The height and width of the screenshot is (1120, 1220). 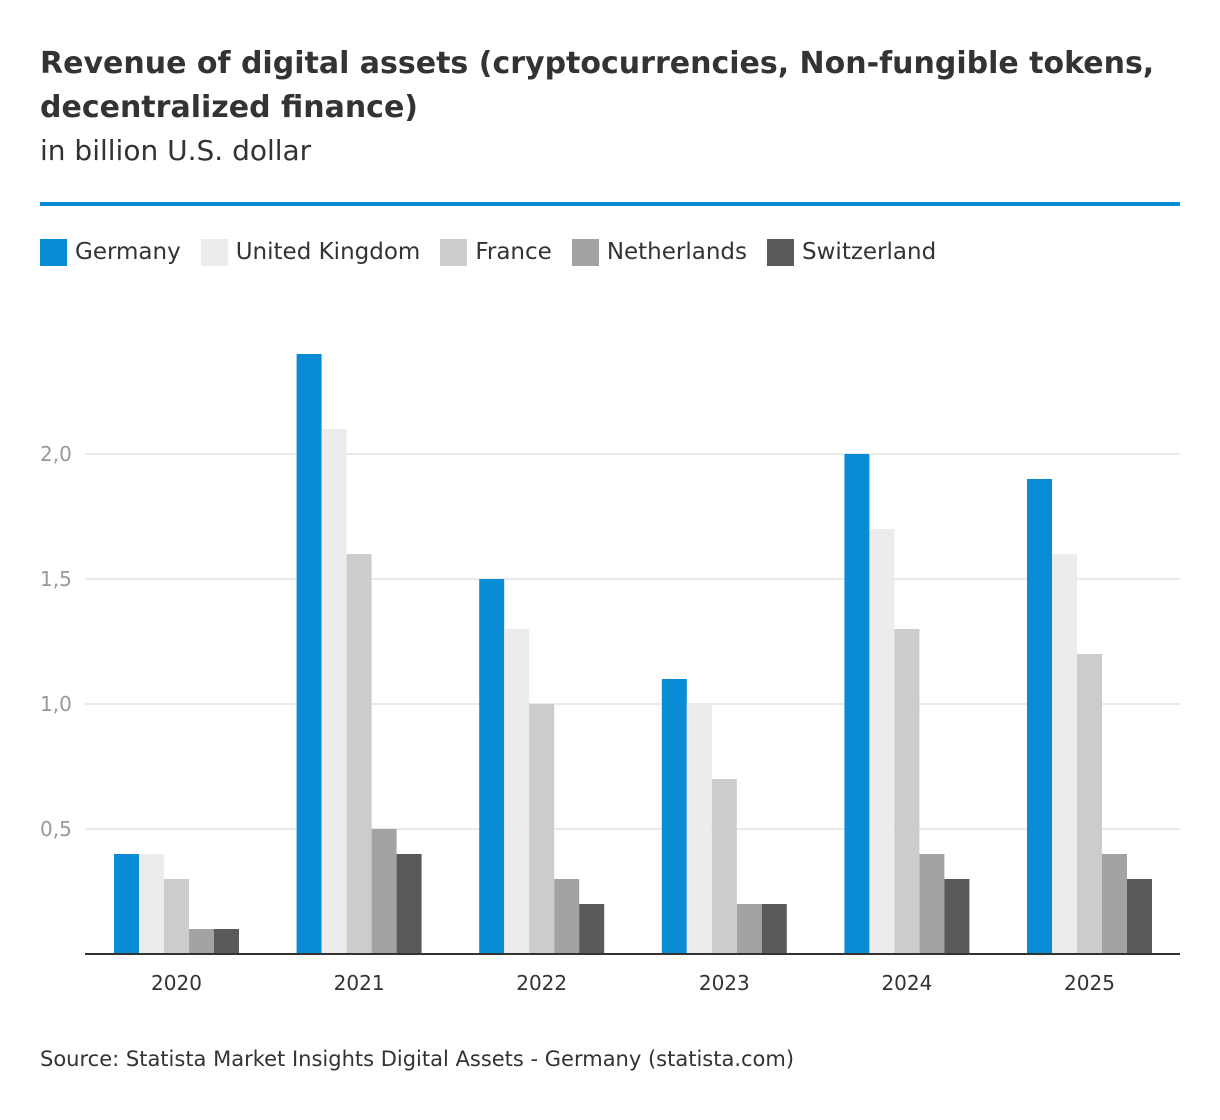 I want to click on legend-label: Netherlands, so click(x=677, y=252).